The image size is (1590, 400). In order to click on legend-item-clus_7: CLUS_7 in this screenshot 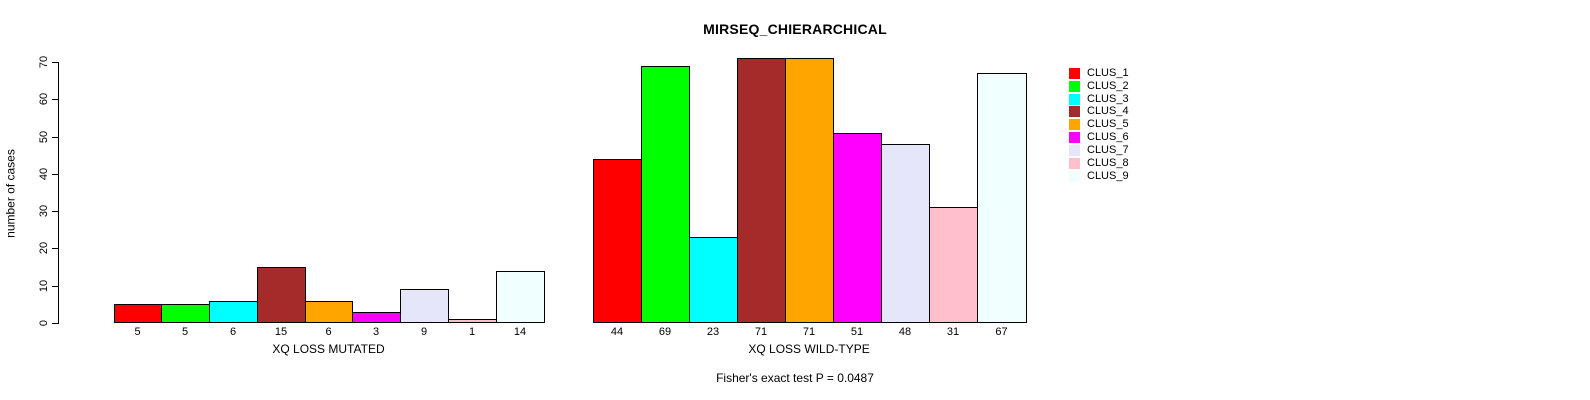, I will do `click(1099, 150)`.